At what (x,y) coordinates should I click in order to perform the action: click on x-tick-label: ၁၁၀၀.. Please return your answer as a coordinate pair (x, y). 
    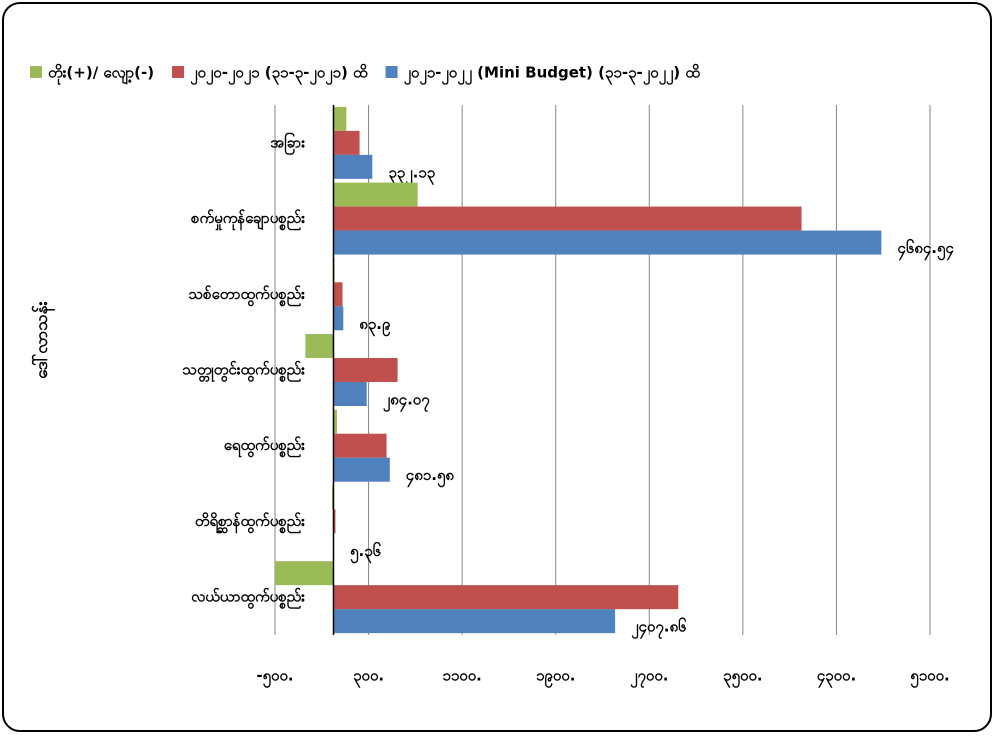
    Looking at the image, I should click on (461, 676).